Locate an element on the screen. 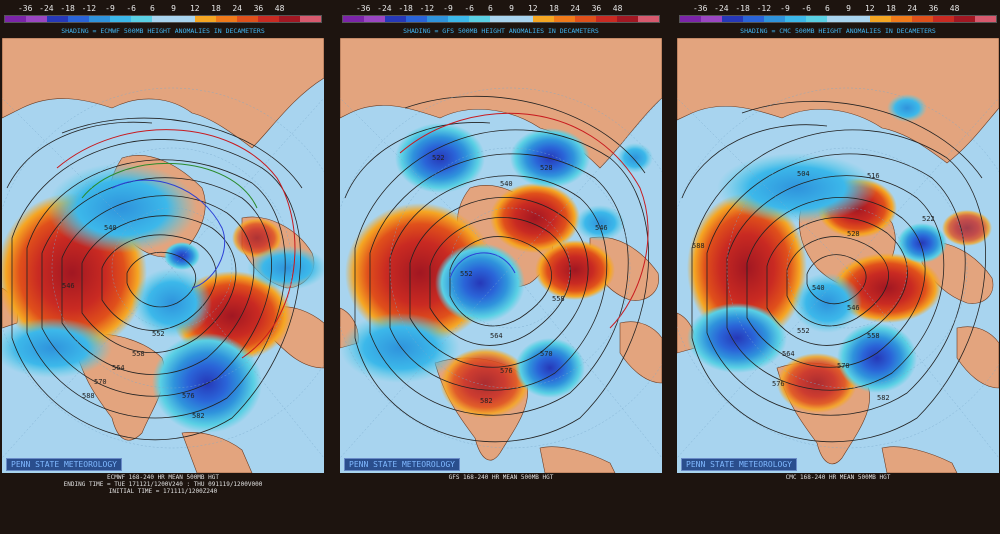 The width and height of the screenshot is (1000, 534). contour-label: 504 is located at coordinates (803, 174).